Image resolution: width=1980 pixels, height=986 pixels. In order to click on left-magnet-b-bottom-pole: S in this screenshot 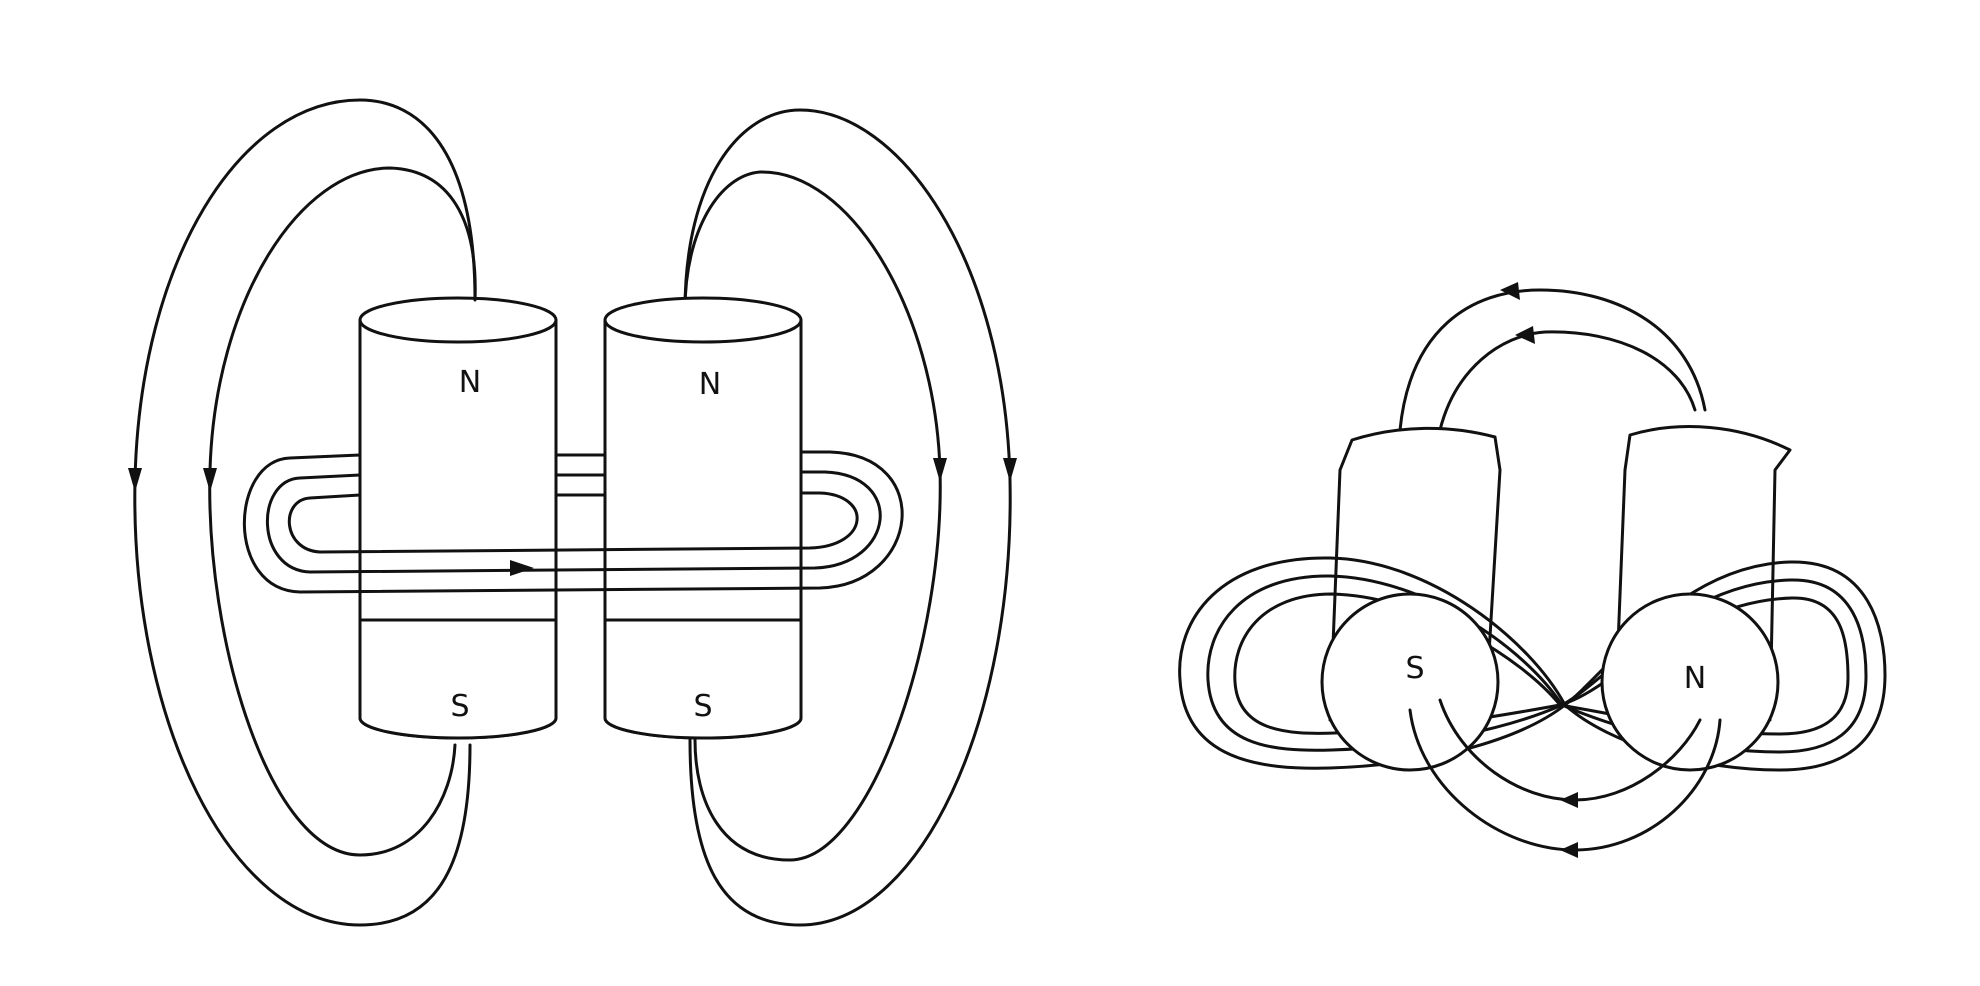, I will do `click(702, 706)`.